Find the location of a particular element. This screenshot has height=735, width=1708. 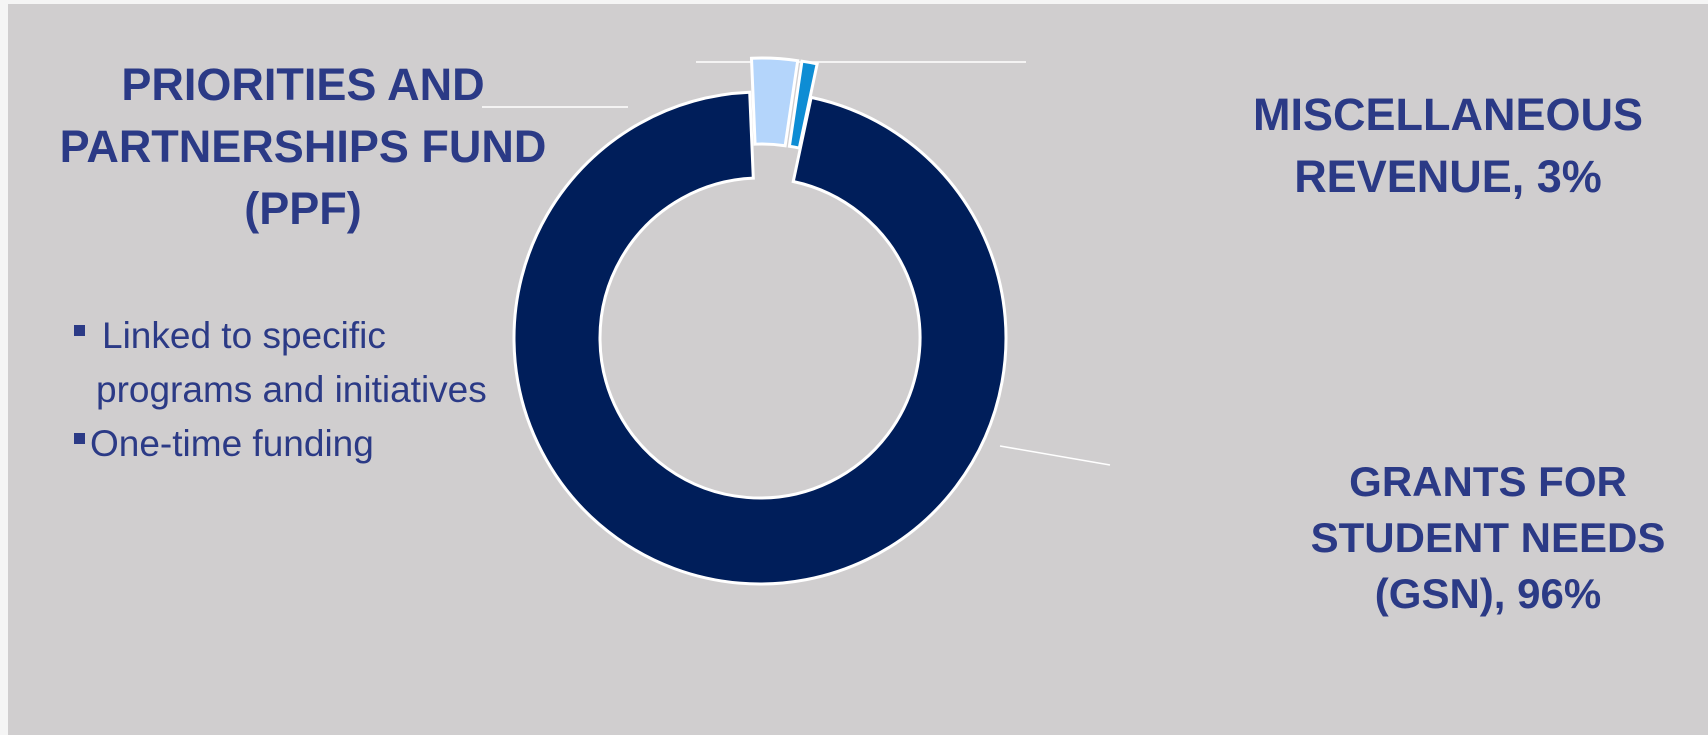

slice-miscellaneous-revenue is located at coordinates (774, 102).